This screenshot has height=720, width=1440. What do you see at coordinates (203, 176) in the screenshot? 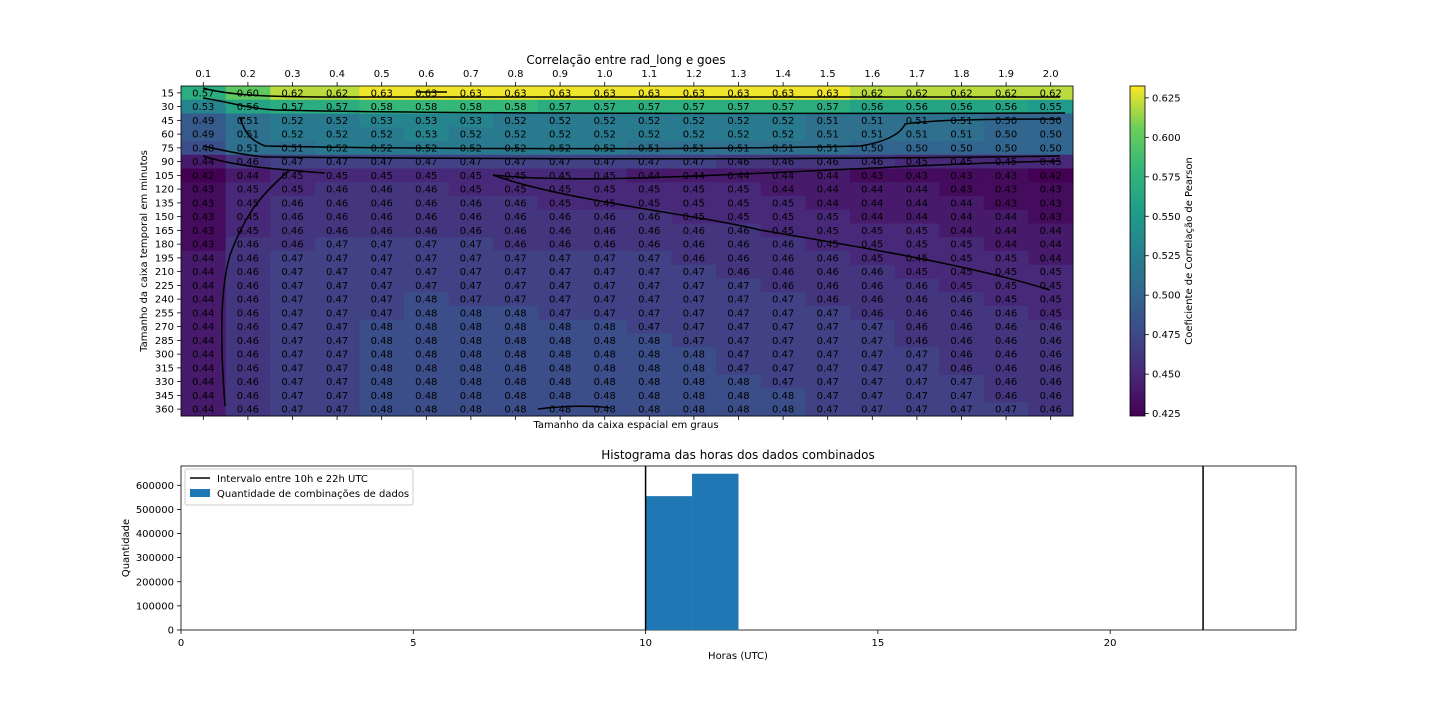
I see `heatmap-cell-label: 0.42` at bounding box center [203, 176].